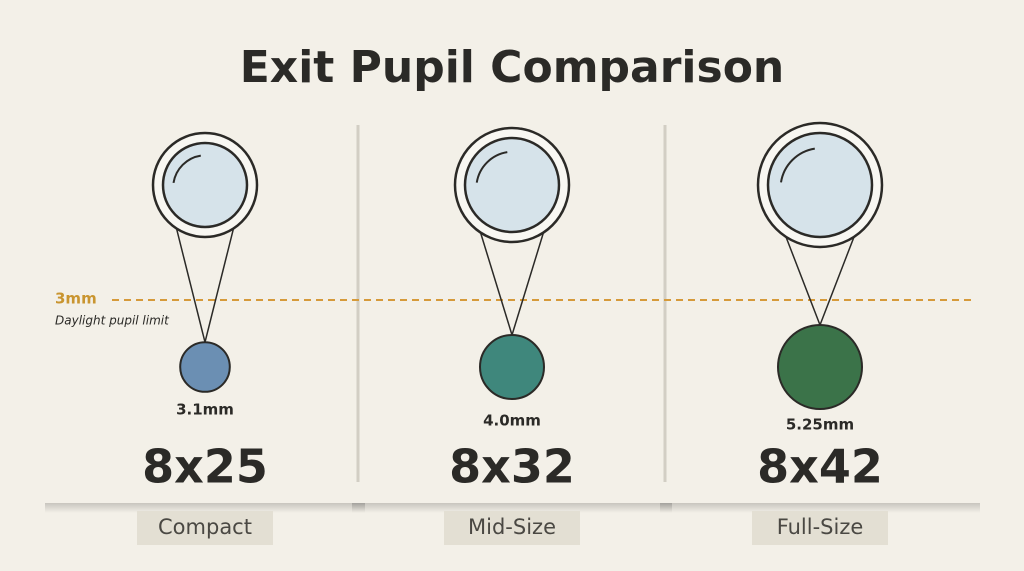  What do you see at coordinates (820, 425) in the screenshot?
I see `exit-pupil-label: 5.25mm` at bounding box center [820, 425].